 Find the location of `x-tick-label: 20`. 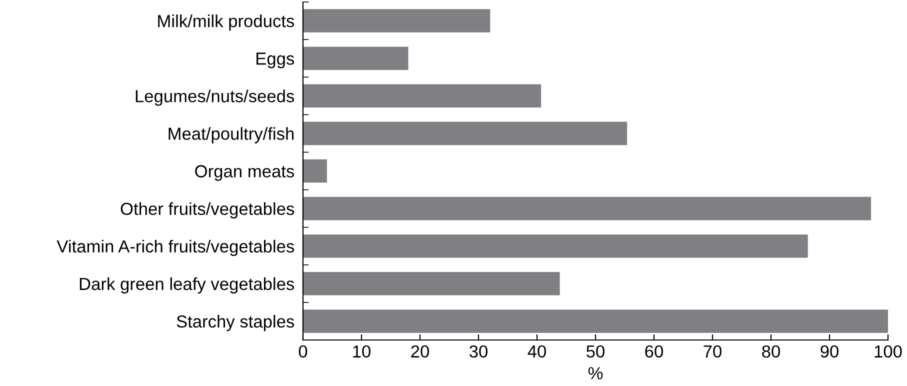

x-tick-label: 20 is located at coordinates (420, 351).